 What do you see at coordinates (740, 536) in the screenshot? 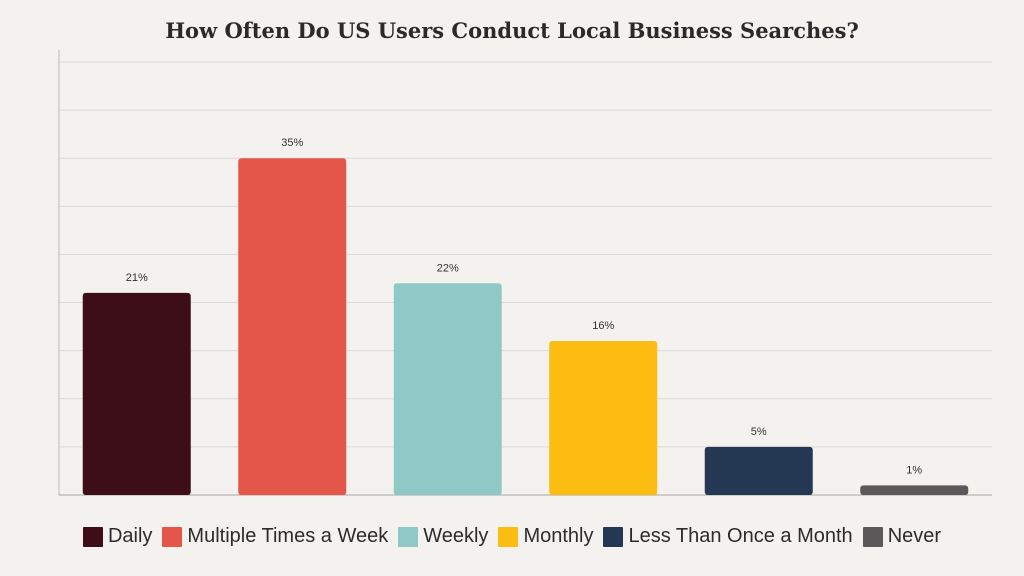
I see `legend-label: Less Than Once a Month` at bounding box center [740, 536].